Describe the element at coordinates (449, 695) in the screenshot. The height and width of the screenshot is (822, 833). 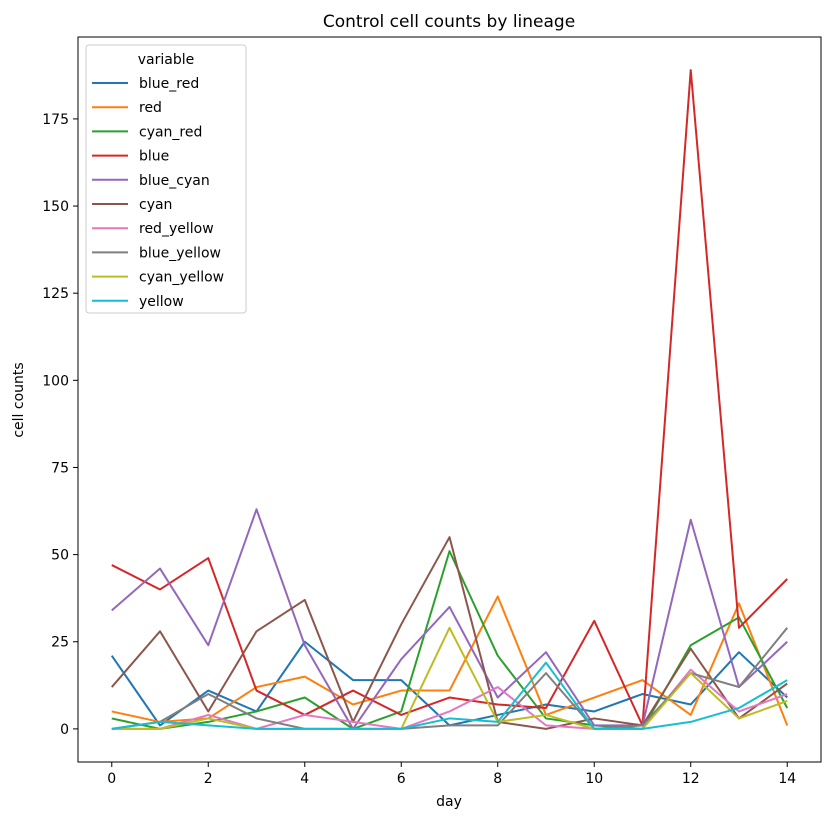
I see `series-line-yellow` at that location.